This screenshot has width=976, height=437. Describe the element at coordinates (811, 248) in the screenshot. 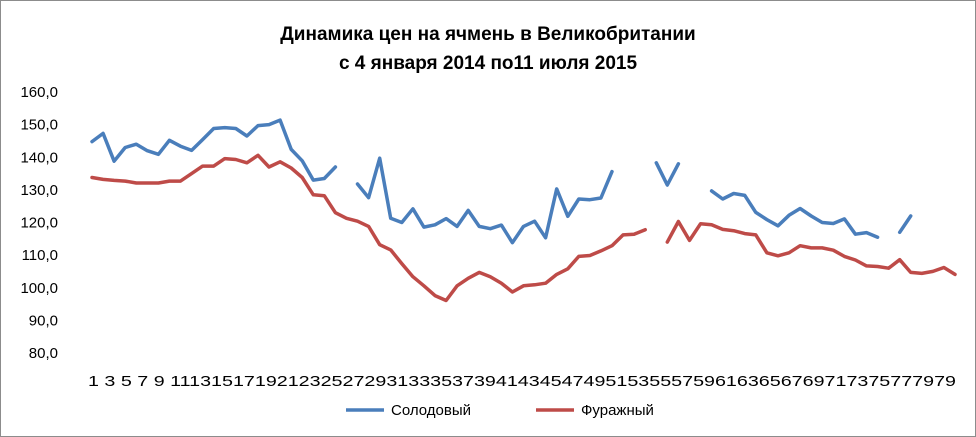

I see `series-2-line-segment` at that location.